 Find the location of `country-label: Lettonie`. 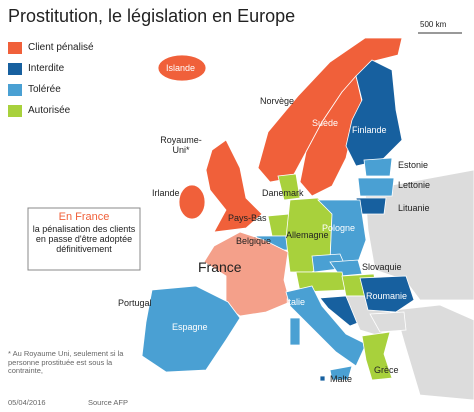

country-label: Lettonie is located at coordinates (414, 185).